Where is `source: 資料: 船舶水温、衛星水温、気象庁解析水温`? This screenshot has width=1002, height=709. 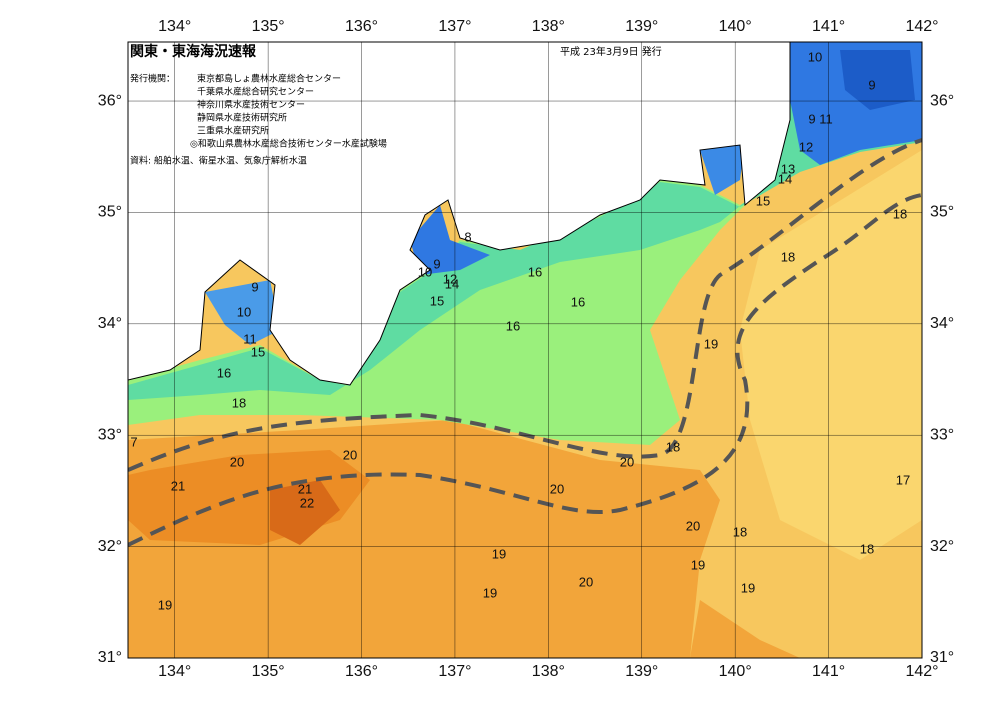
source: 資料: 船舶水温、衛星水温、気象庁解析水温 is located at coordinates (218, 161).